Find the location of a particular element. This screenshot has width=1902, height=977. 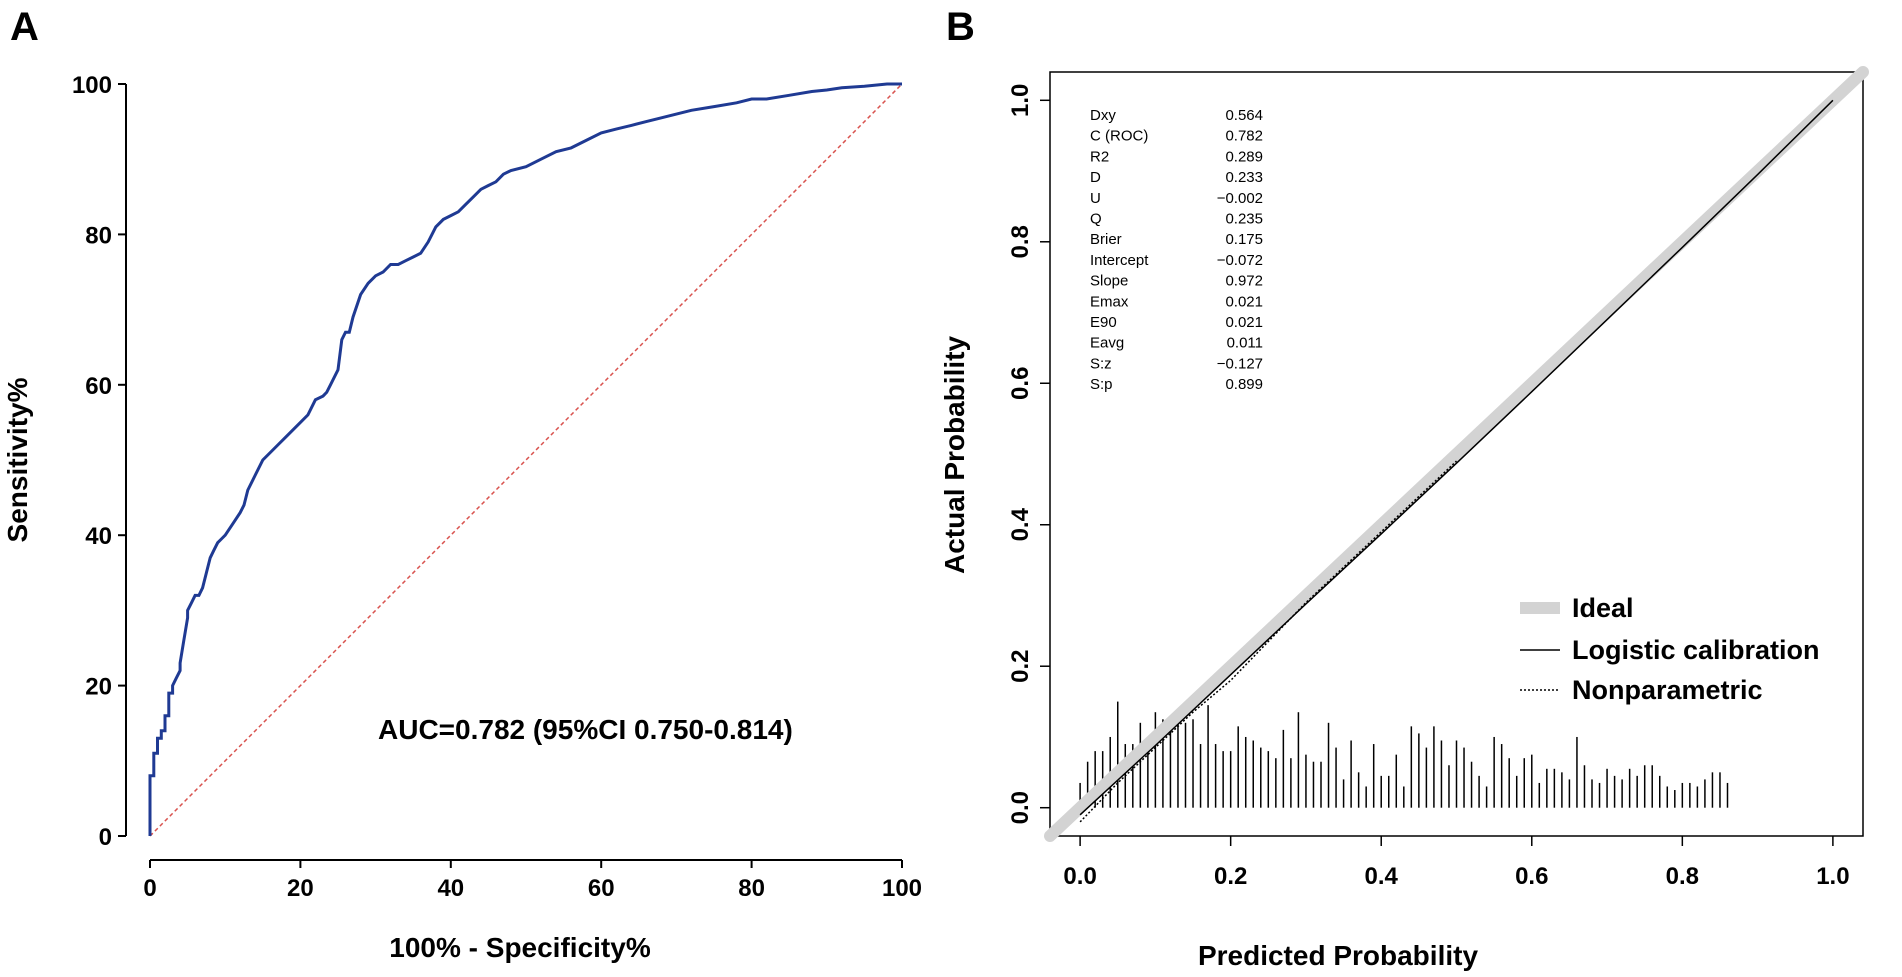

calibration-legend: Ideal Logistic calibration Nonparametric is located at coordinates (1670, 649).